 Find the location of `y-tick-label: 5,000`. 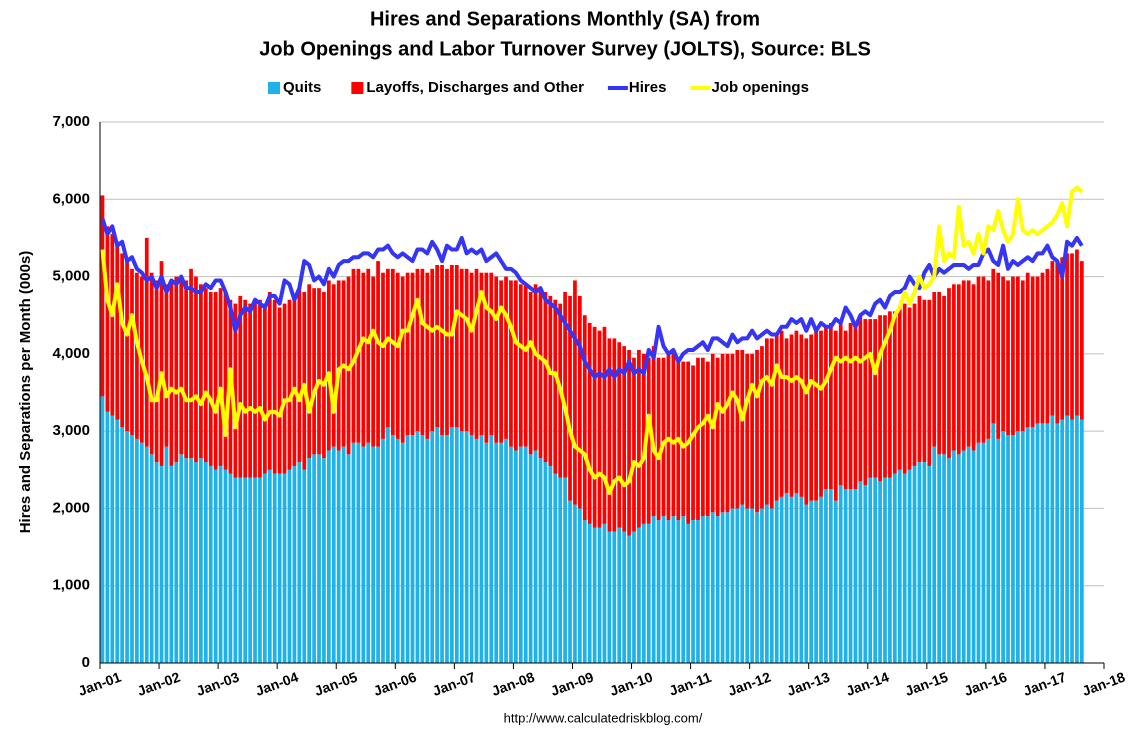

y-tick-label: 5,000 is located at coordinates (71, 276).